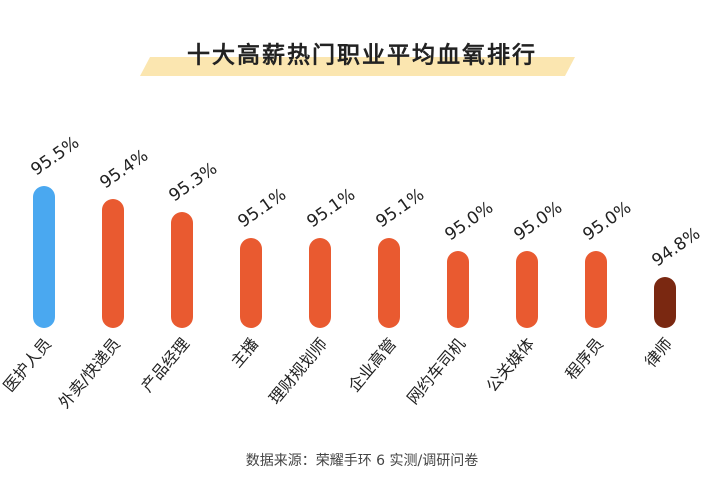  What do you see at coordinates (89, 373) in the screenshot?
I see `category-label: 外卖/快递员` at bounding box center [89, 373].